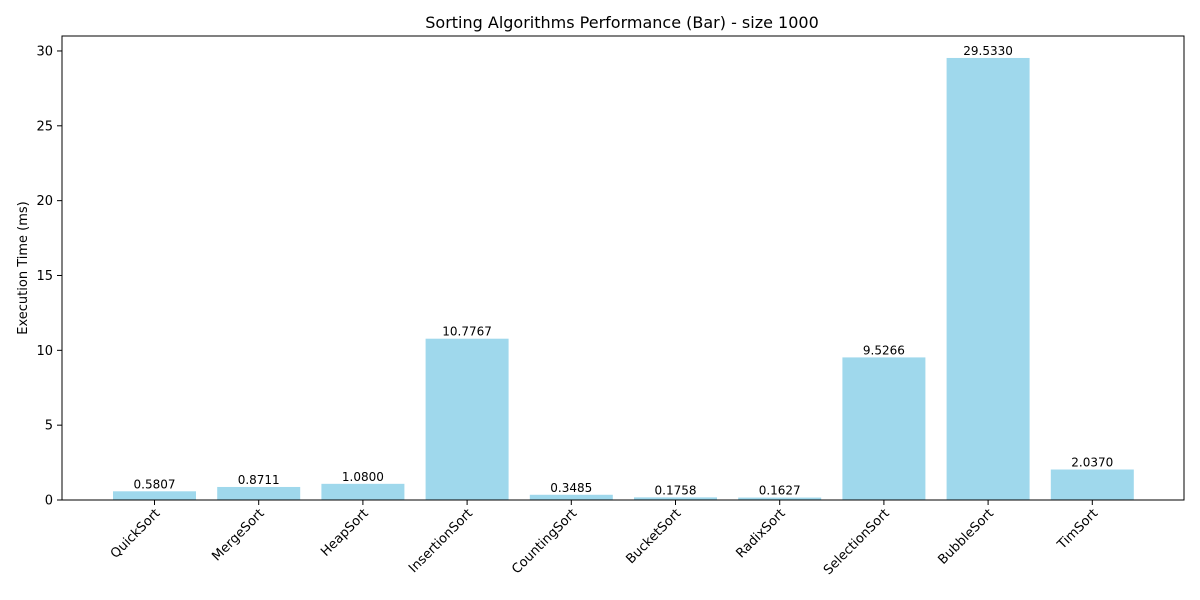 This screenshot has width=1200, height=600. I want to click on y-tick-label: 10, so click(44, 351).